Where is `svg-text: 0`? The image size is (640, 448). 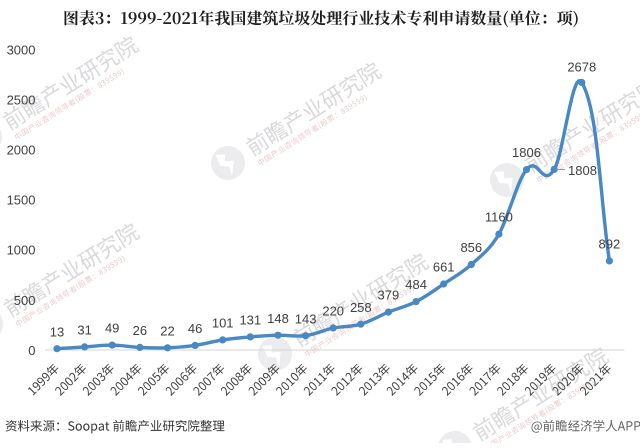
svg-text: 0 is located at coordinates (31, 350).